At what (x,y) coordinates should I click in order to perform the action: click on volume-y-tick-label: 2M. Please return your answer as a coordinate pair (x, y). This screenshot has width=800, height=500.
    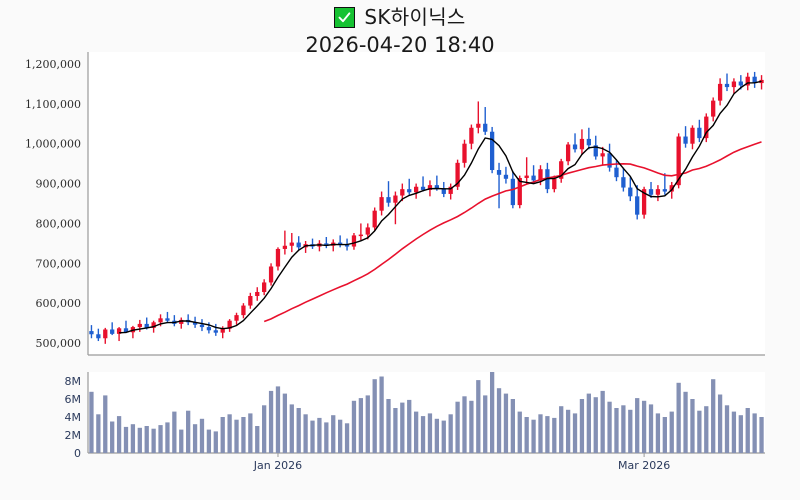
    Looking at the image, I should click on (73, 435).